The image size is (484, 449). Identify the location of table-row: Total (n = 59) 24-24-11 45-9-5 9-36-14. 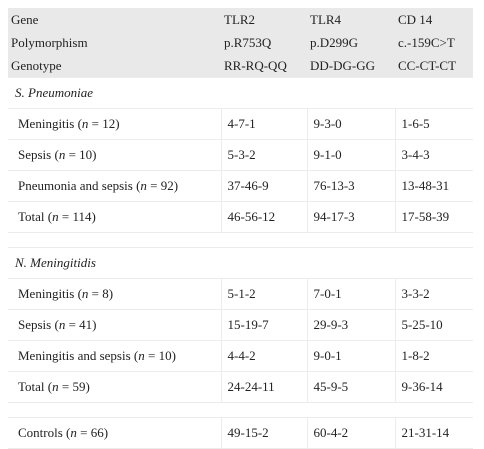
(240, 387).